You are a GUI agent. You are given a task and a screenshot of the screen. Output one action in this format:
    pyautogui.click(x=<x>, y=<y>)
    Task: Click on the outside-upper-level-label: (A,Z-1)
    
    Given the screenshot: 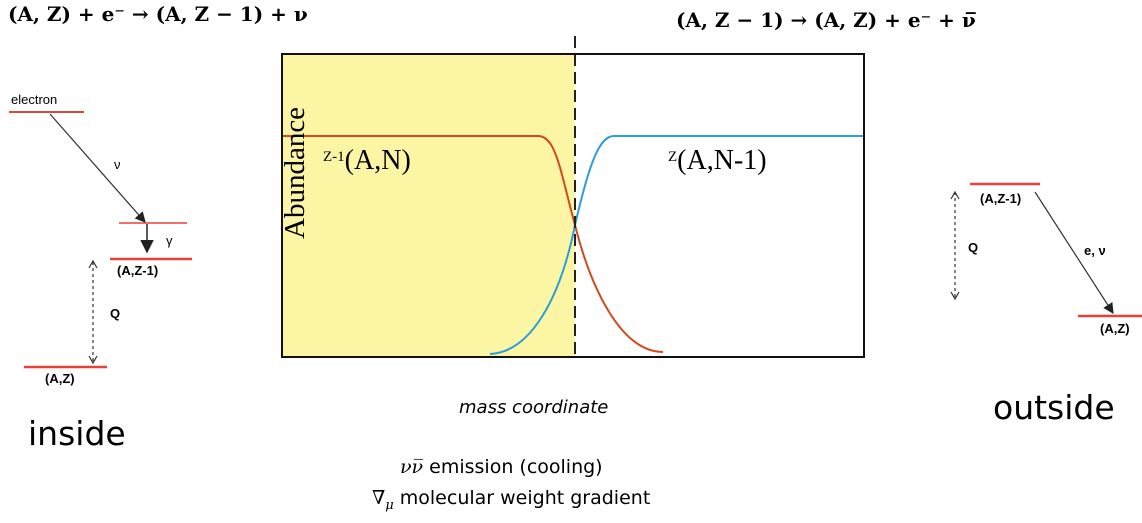 What is the action you would take?
    pyautogui.click(x=1001, y=198)
    